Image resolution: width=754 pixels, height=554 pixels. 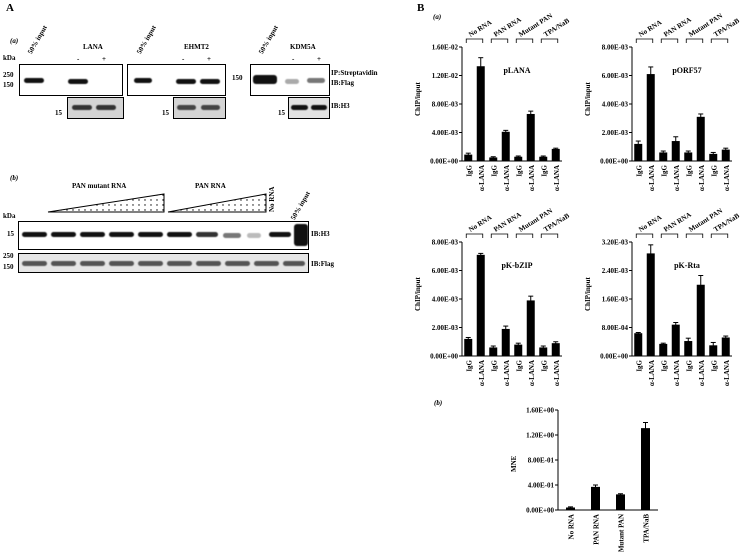 I want to click on y-tick-label: 6.00E-03, so click(x=445, y=271).